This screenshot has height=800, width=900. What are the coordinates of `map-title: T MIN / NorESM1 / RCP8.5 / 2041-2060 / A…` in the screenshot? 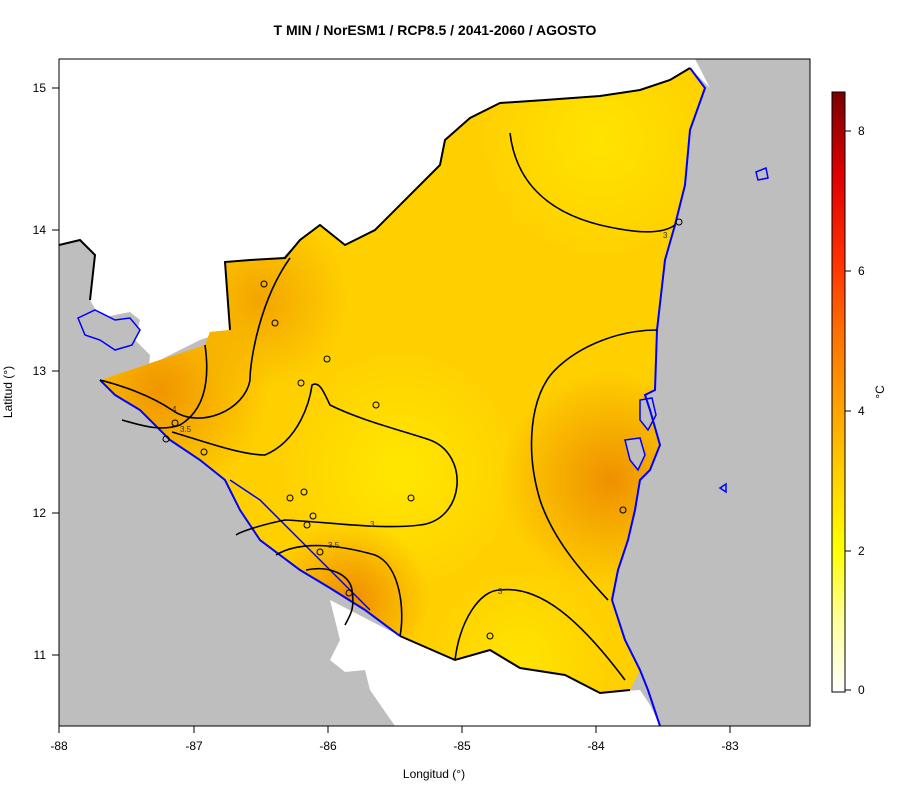 It's located at (435, 30).